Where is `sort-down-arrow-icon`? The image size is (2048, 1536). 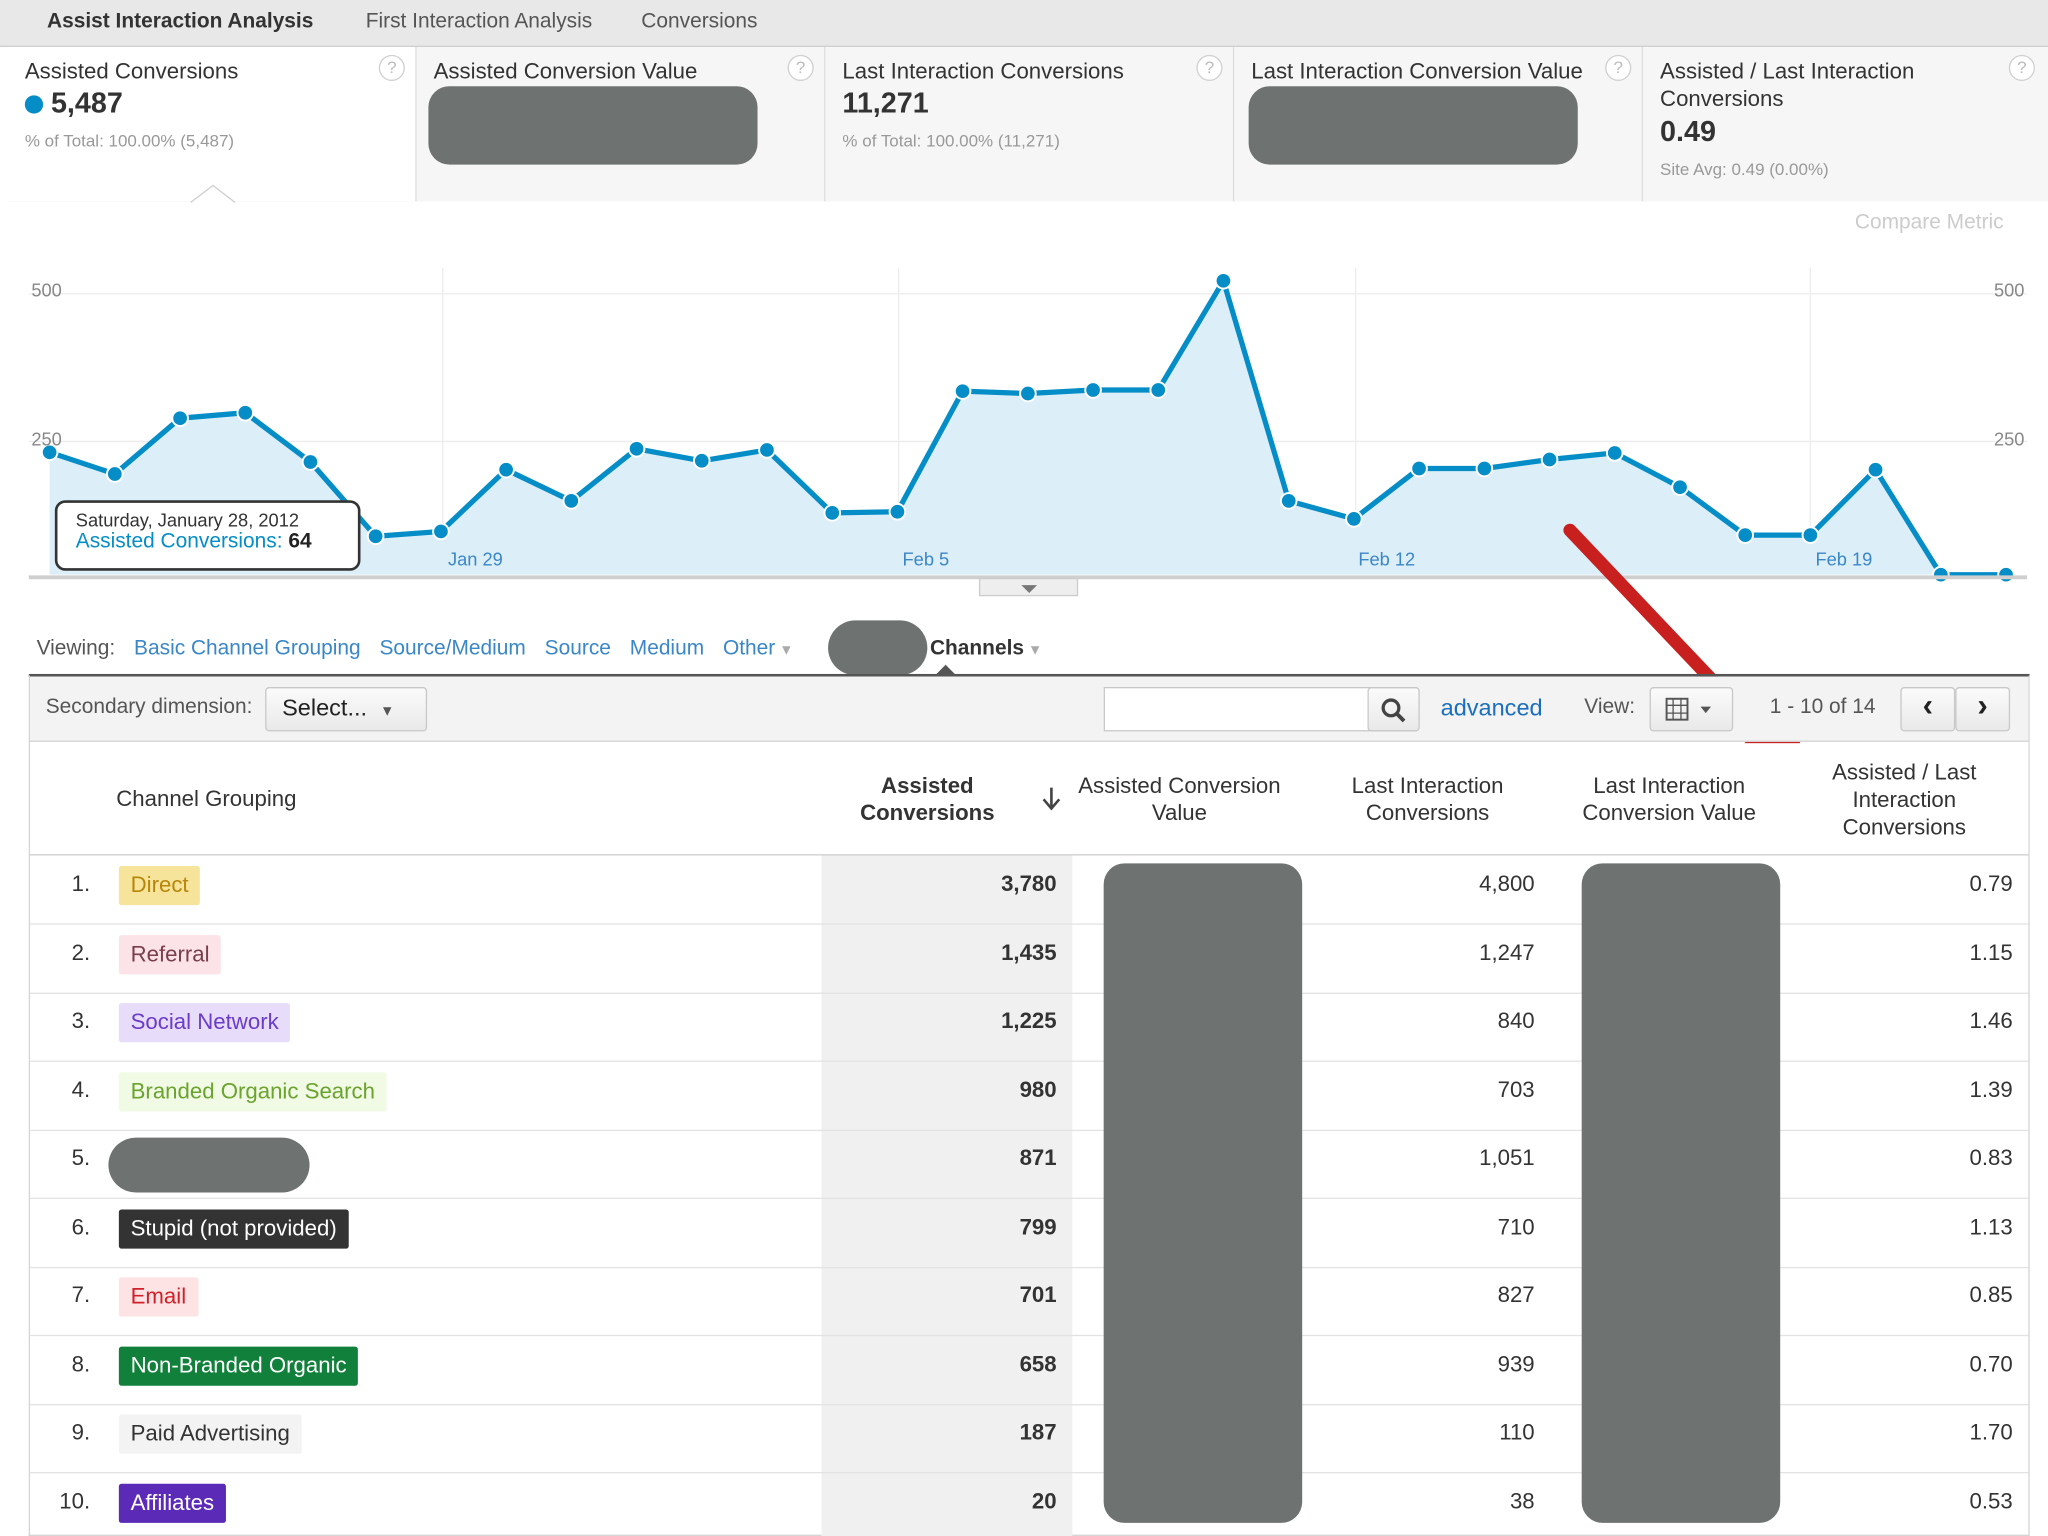
sort-down-arrow-icon is located at coordinates (1051, 798).